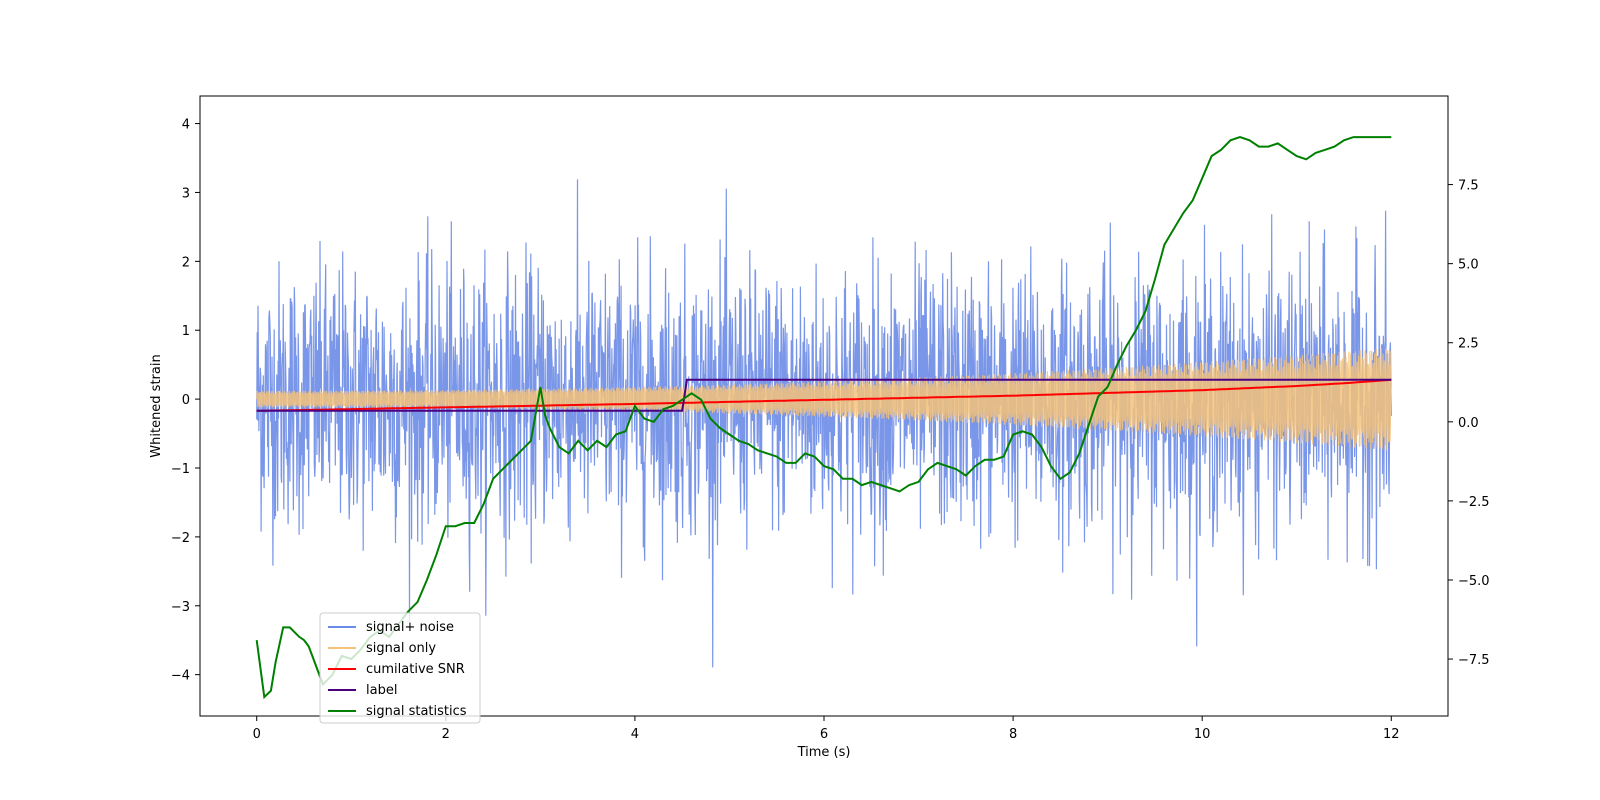 The width and height of the screenshot is (1600, 800). I want to click on y2-tick-label: 2.5, so click(1468, 344).